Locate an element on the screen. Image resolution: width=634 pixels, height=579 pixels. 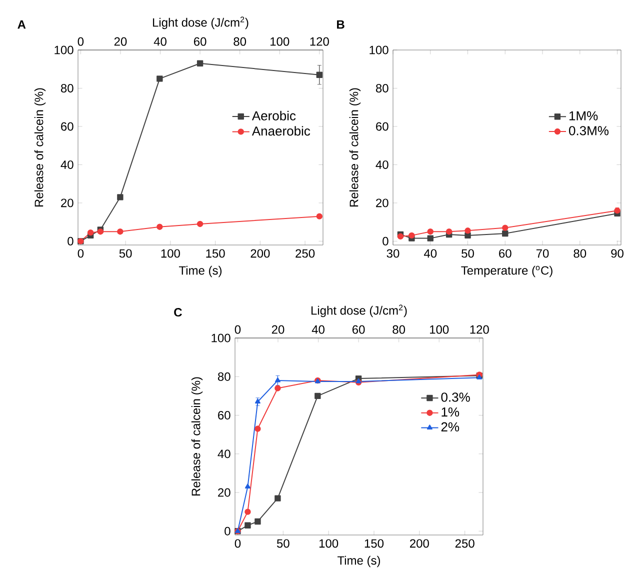
x-tick-label: 40 is located at coordinates (430, 253).